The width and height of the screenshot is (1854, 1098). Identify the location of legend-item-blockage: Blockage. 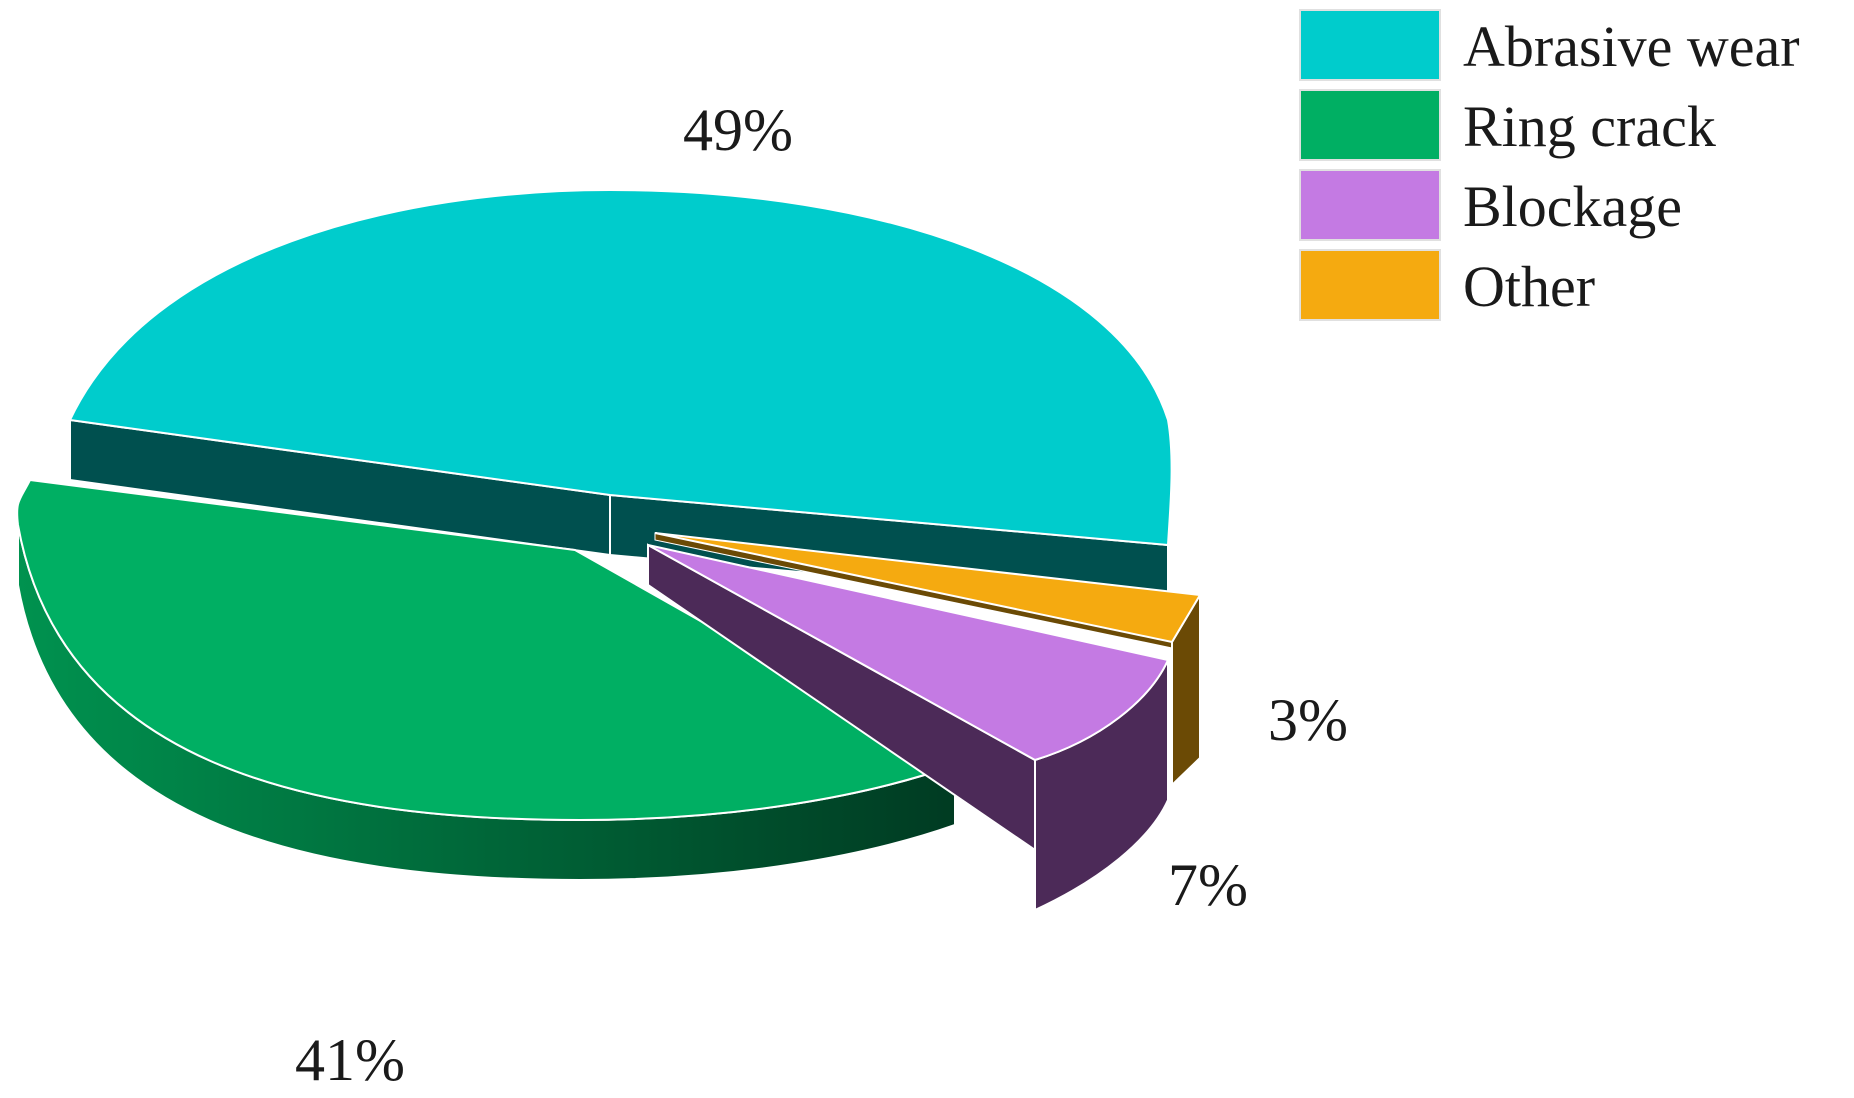
(1490, 205).